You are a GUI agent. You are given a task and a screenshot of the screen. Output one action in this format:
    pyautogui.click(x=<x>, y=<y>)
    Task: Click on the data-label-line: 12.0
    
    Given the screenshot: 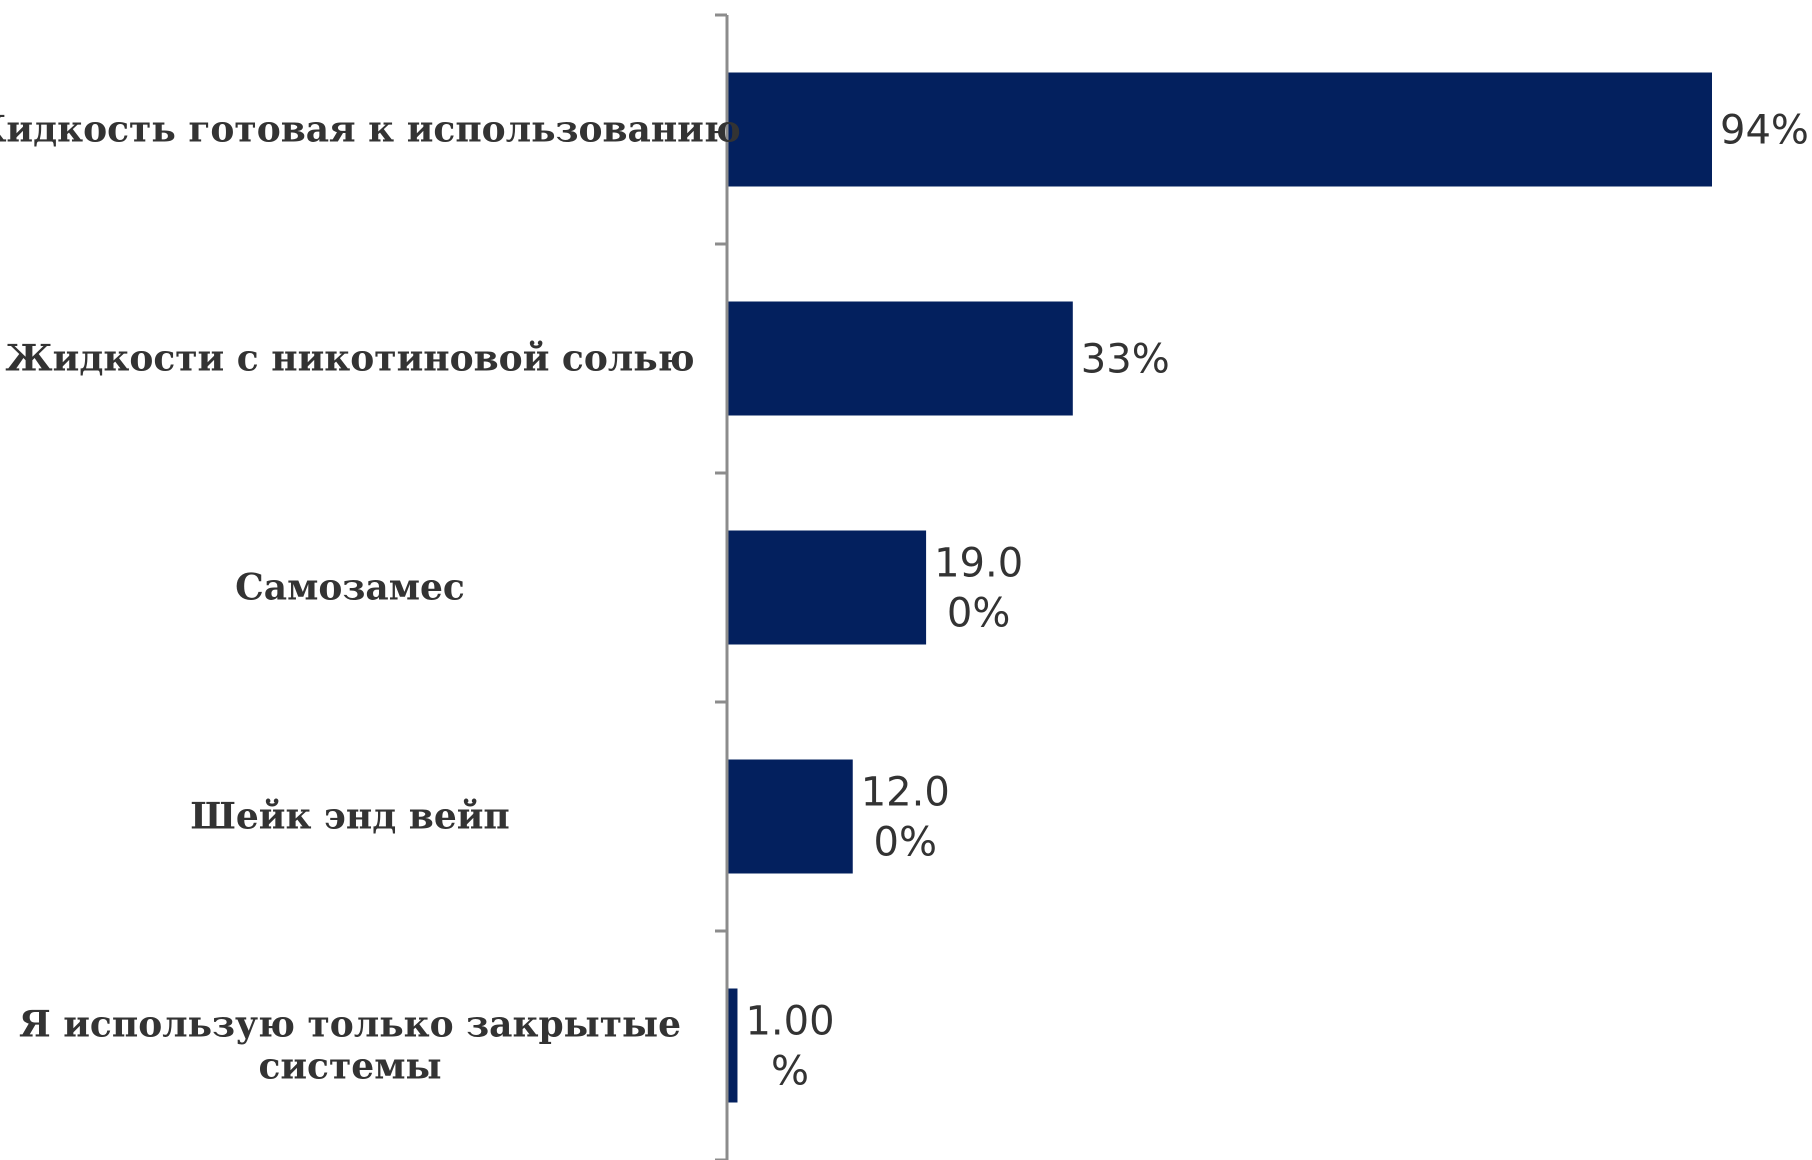 What is the action you would take?
    pyautogui.click(x=905, y=793)
    